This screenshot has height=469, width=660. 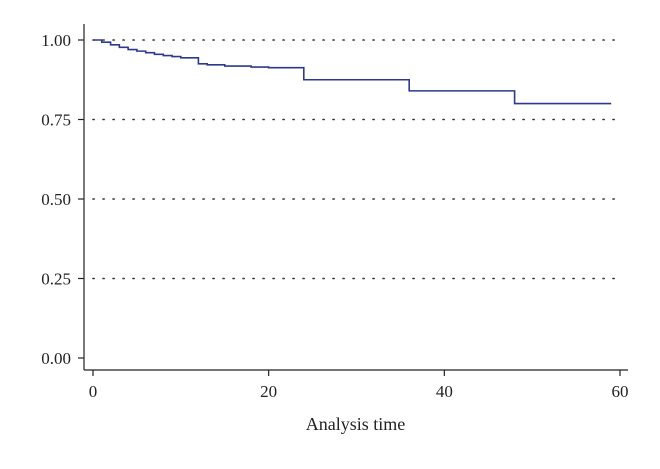 What do you see at coordinates (268, 391) in the screenshot?
I see `x-tick-label: 20` at bounding box center [268, 391].